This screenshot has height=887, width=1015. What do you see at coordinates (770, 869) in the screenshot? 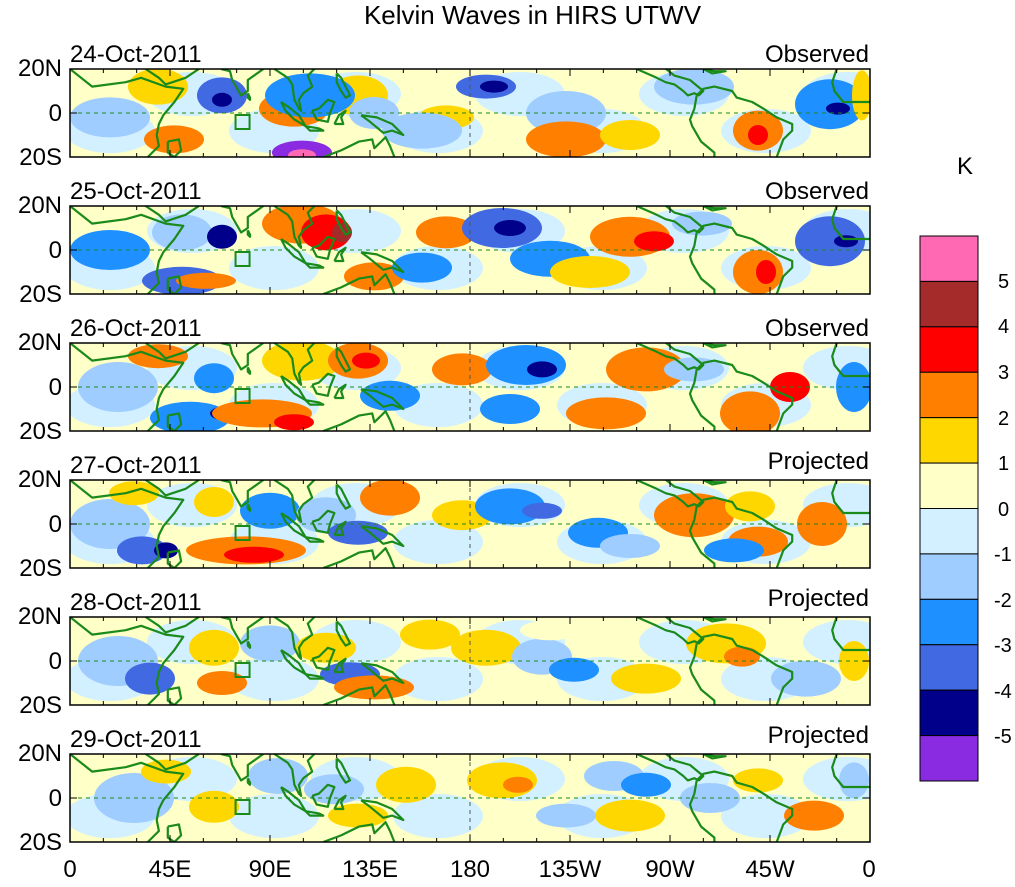
I see `x-tick-label: 45W` at bounding box center [770, 869].